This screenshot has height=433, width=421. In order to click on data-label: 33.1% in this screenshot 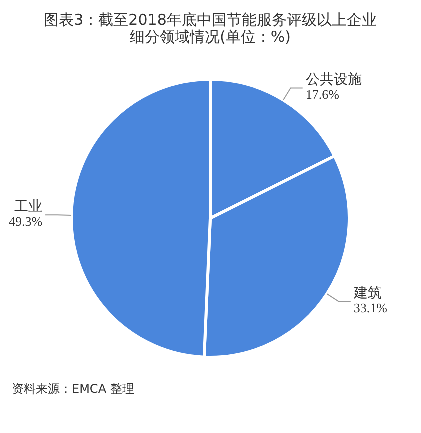, I will do `click(371, 308)`.